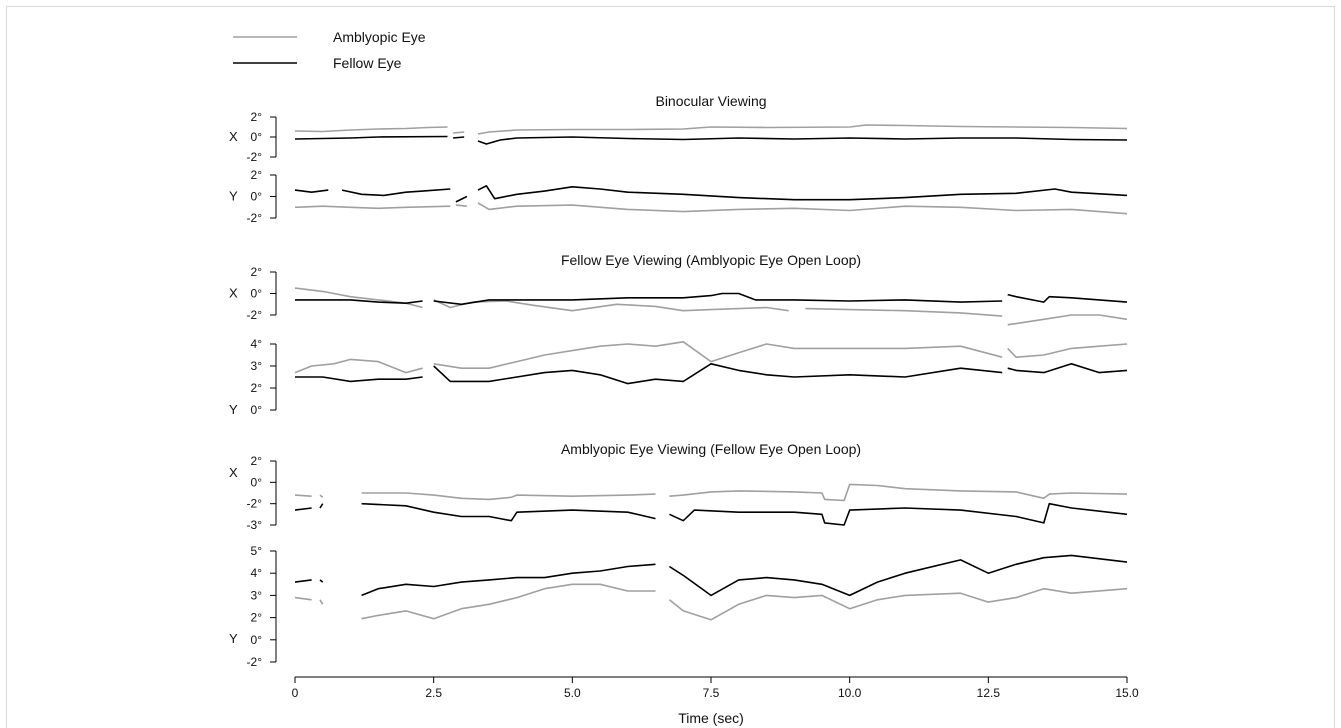 The width and height of the screenshot is (1341, 728). What do you see at coordinates (718, 355) in the screenshot?
I see `trace-amblyopic-eye-p2-y-seg2` at bounding box center [718, 355].